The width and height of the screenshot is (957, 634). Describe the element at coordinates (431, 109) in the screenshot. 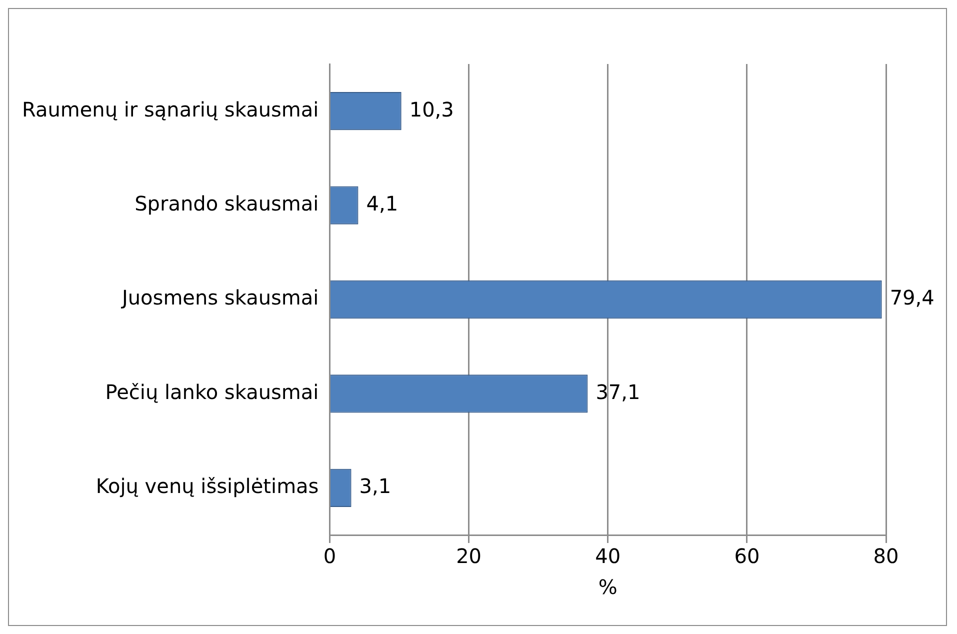

I see `data-label: 10,3` at that location.